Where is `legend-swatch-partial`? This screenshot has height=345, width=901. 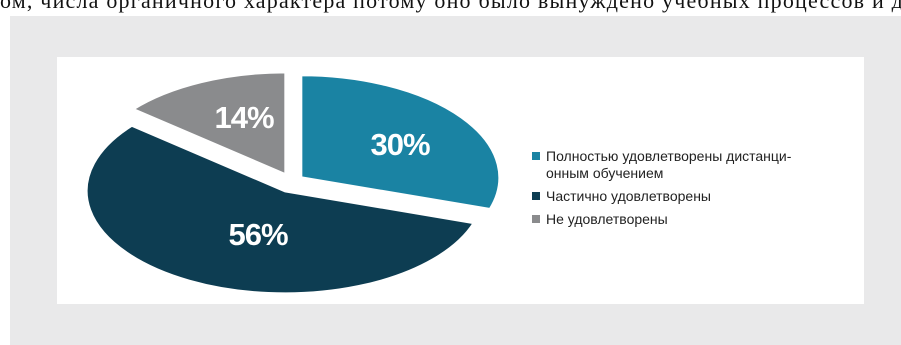
legend-swatch-partial is located at coordinates (536, 196).